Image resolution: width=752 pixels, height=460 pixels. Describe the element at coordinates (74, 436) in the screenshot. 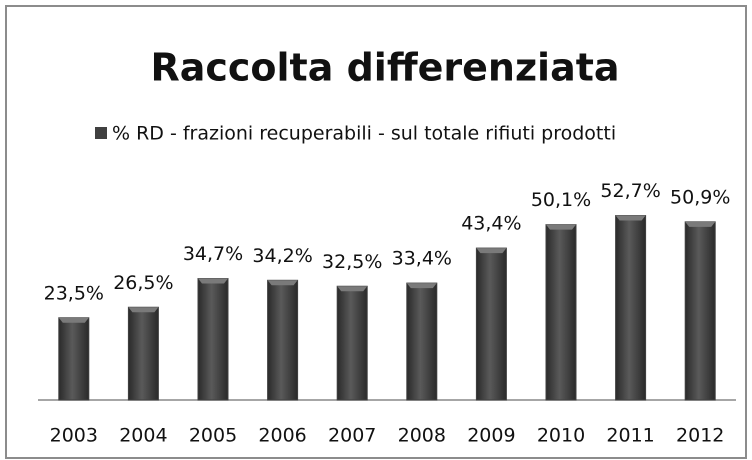

I see `x-tick-label: 2003` at that location.